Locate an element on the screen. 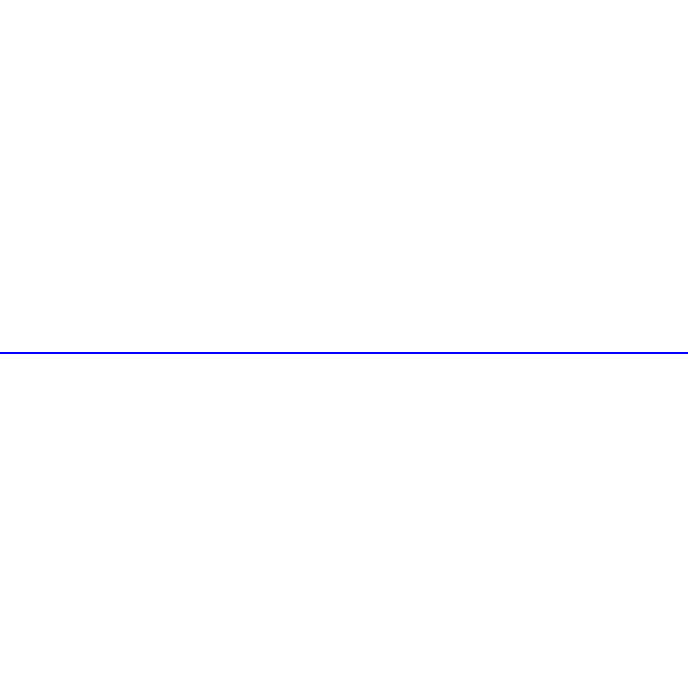  horizontal-line is located at coordinates (344, 353).